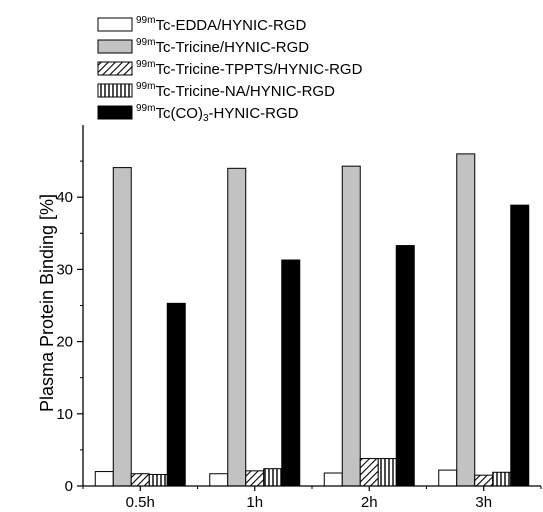  Describe the element at coordinates (140, 502) in the screenshot. I see `x-tick-label: 0.5h` at that location.